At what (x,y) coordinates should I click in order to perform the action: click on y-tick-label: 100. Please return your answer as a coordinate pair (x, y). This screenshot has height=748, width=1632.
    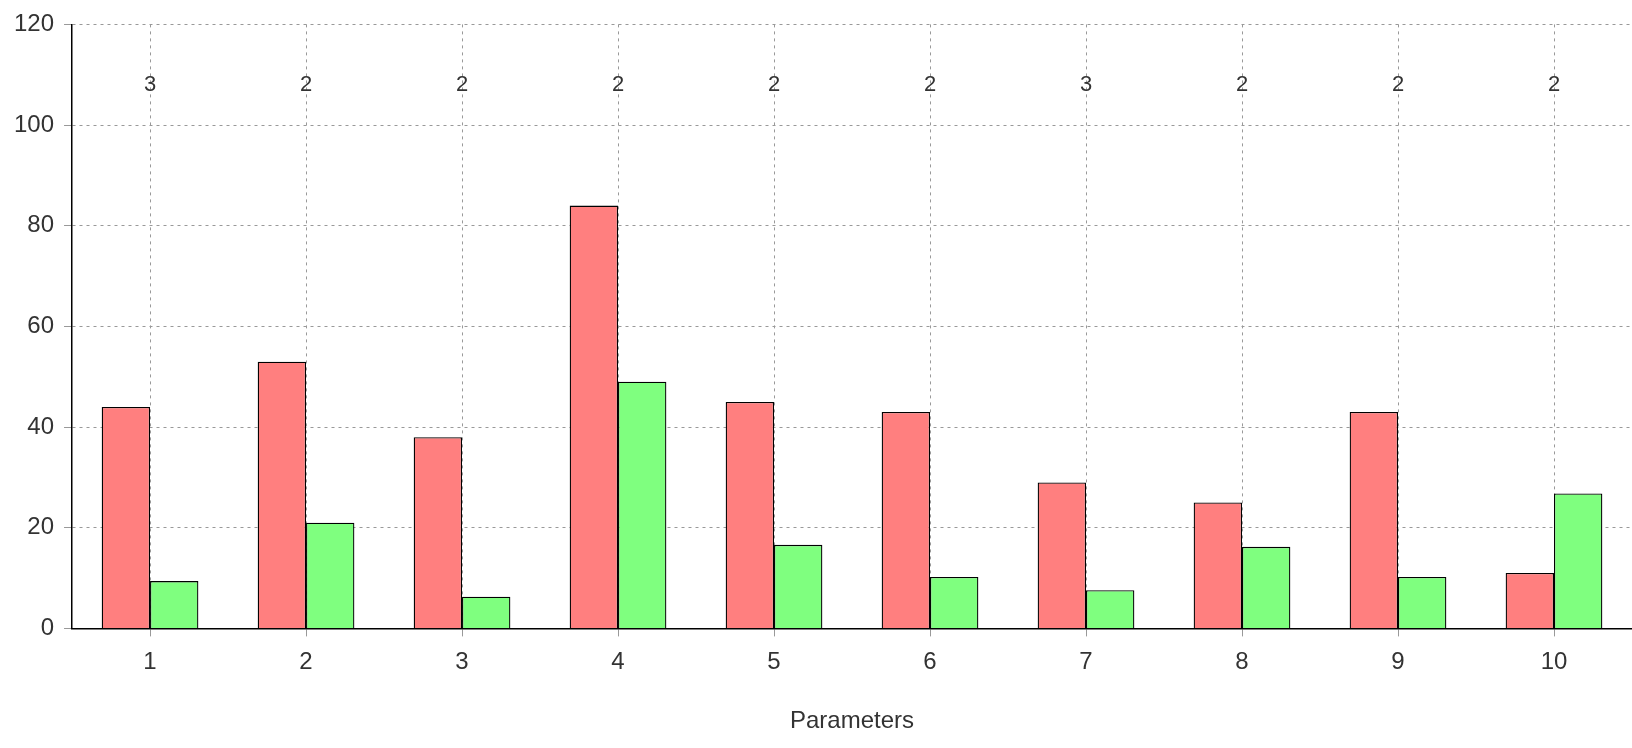
    Looking at the image, I should click on (34, 123).